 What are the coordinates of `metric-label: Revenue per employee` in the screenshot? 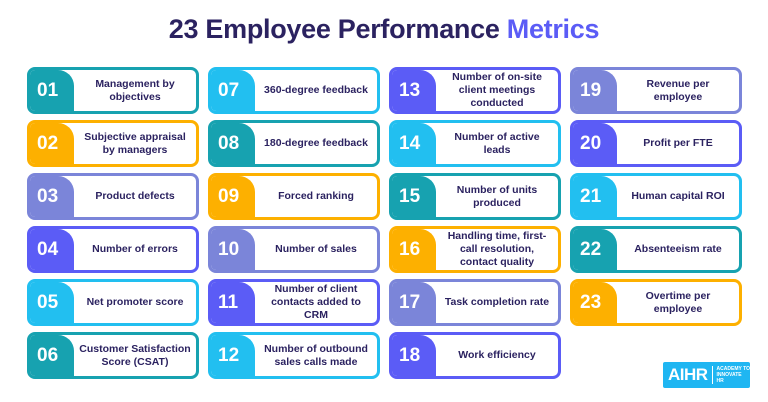 It's located at (678, 90).